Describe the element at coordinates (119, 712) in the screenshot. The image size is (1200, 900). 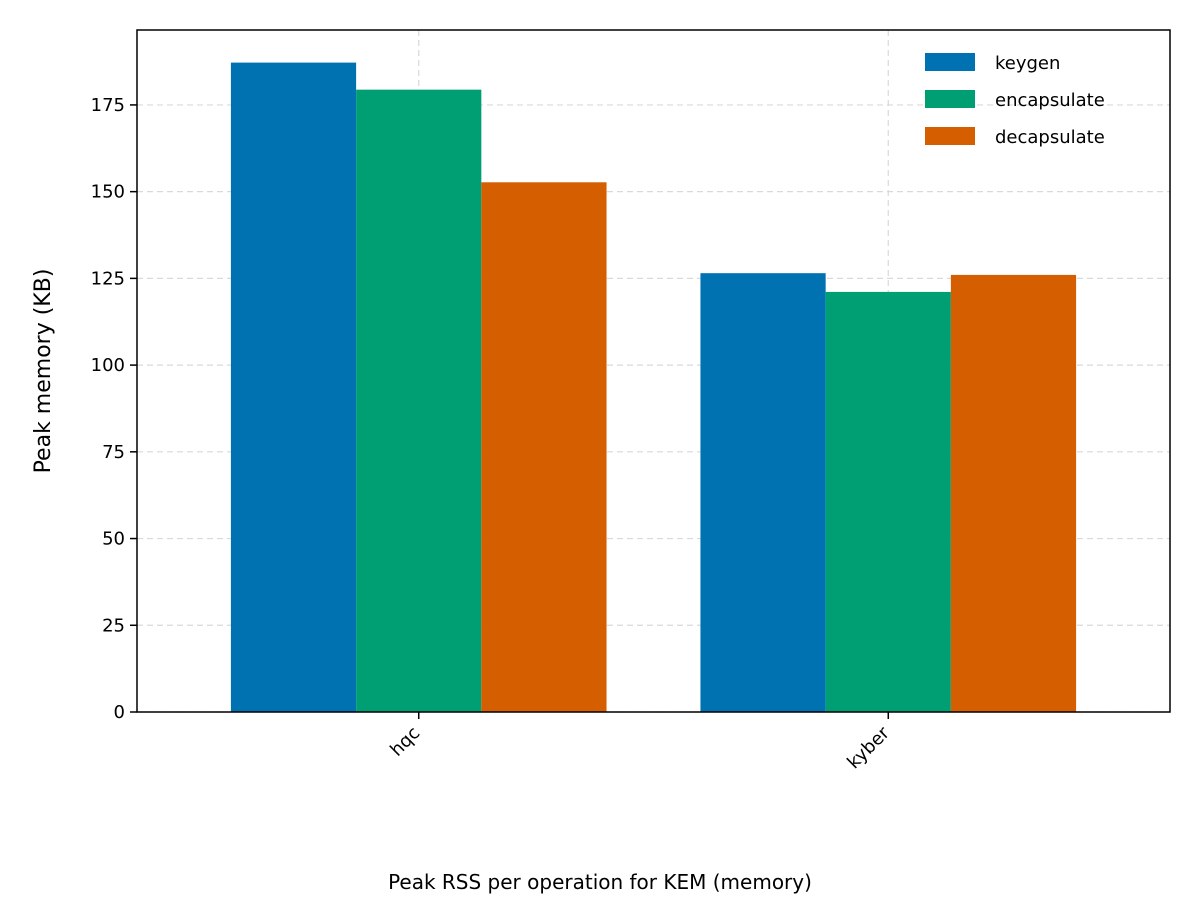
I see `y-tick-label: 0` at that location.